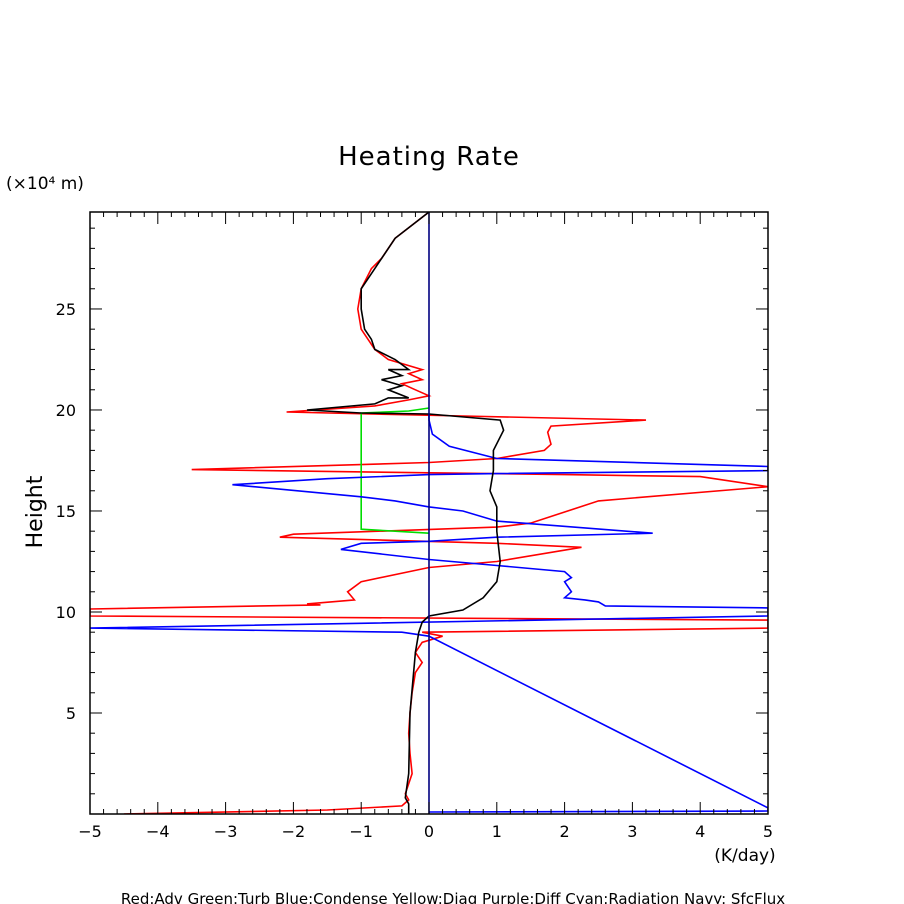  Describe the element at coordinates (45, 184) in the screenshot. I see `y-axis-unit: (×10⁴ m)` at that location.